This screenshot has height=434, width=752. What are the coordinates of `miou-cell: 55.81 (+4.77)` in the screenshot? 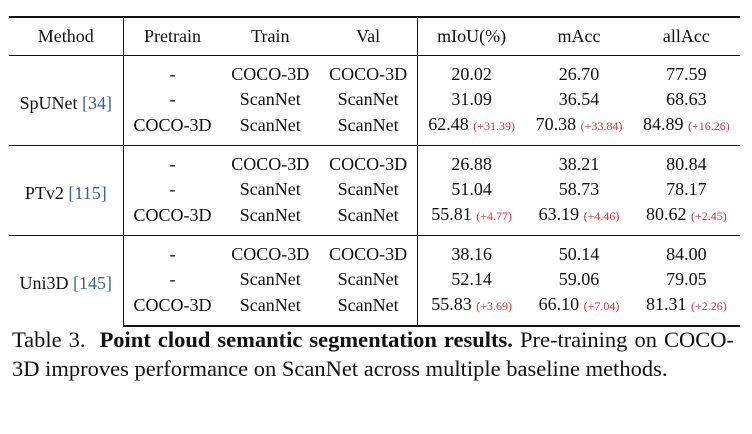 It's located at (472, 219).